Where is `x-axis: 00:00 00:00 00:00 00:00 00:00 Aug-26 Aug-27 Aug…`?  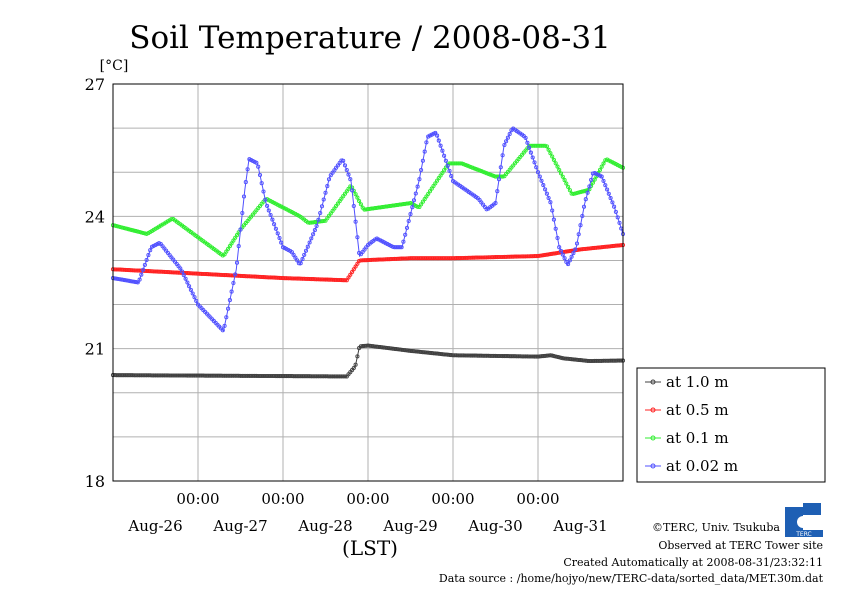
x-axis: 00:00 00:00 00:00 00:00 00:00 Aug-26 Aug-27 Aug… is located at coordinates (367, 512).